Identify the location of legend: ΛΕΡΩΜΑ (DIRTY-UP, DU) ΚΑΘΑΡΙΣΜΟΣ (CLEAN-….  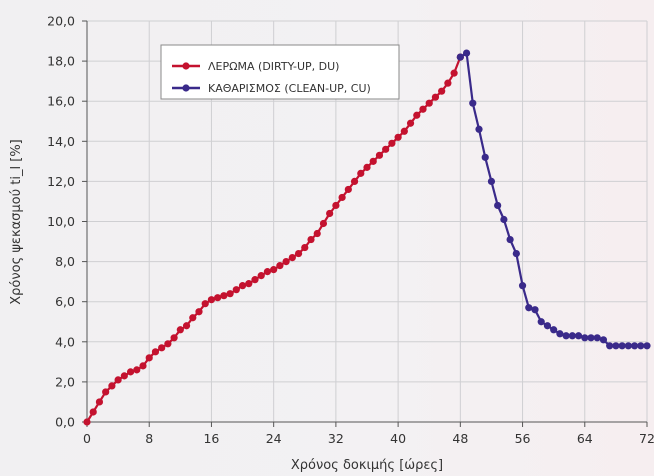
(280, 72).